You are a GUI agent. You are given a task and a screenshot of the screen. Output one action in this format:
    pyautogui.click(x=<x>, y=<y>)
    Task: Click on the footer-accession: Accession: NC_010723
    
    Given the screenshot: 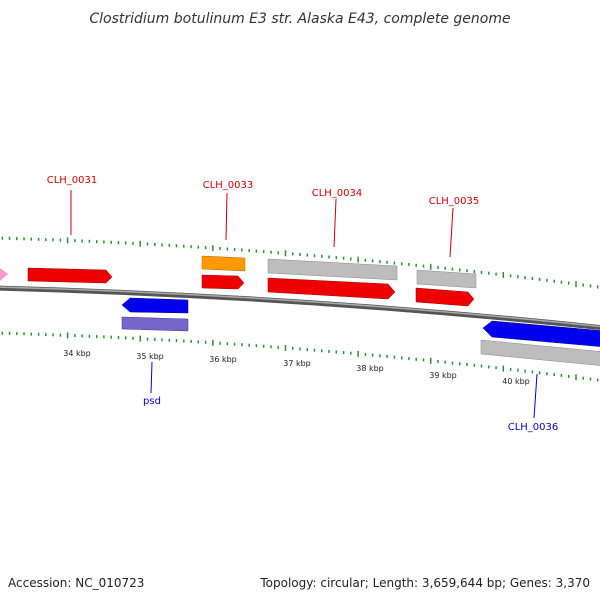 What is the action you would take?
    pyautogui.click(x=76, y=583)
    